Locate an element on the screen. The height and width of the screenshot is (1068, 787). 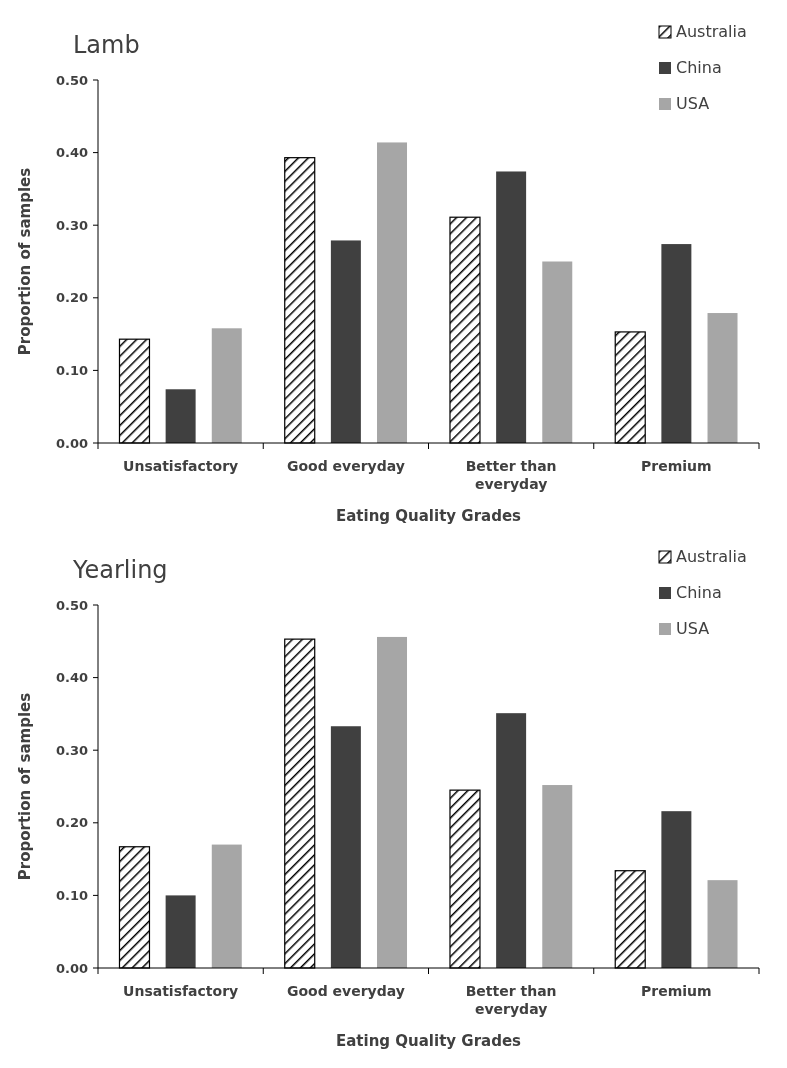
chart-title: Lamb is located at coordinates (106, 45).